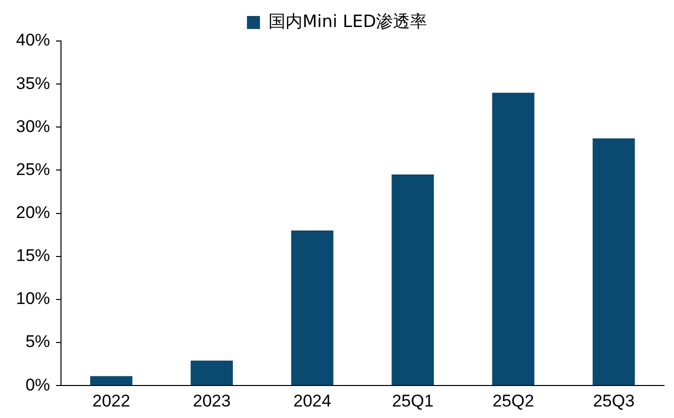 Image resolution: width=674 pixels, height=418 pixels. What do you see at coordinates (211, 400) in the screenshot?
I see `x-tick-label: 2023` at bounding box center [211, 400].